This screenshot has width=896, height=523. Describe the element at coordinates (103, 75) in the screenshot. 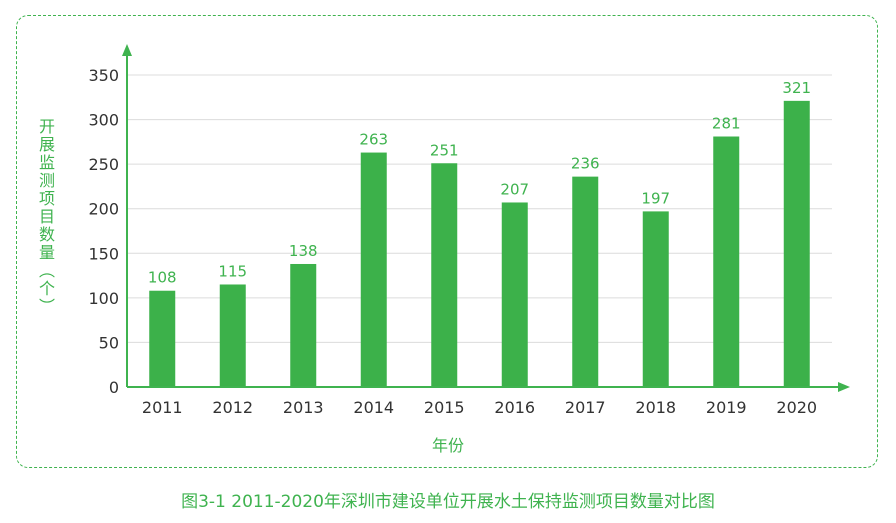

I see `y-tick-label: 350` at that location.